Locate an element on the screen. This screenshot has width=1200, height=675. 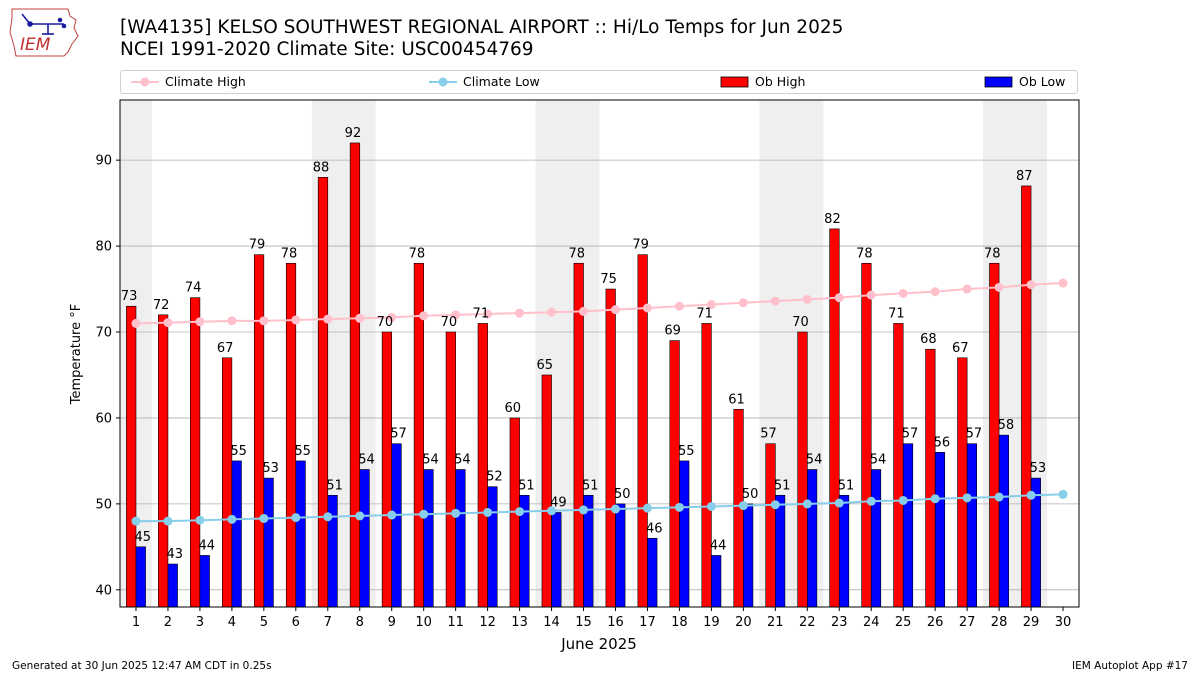
ob-high-label-day-26: 68 is located at coordinates (928, 339).